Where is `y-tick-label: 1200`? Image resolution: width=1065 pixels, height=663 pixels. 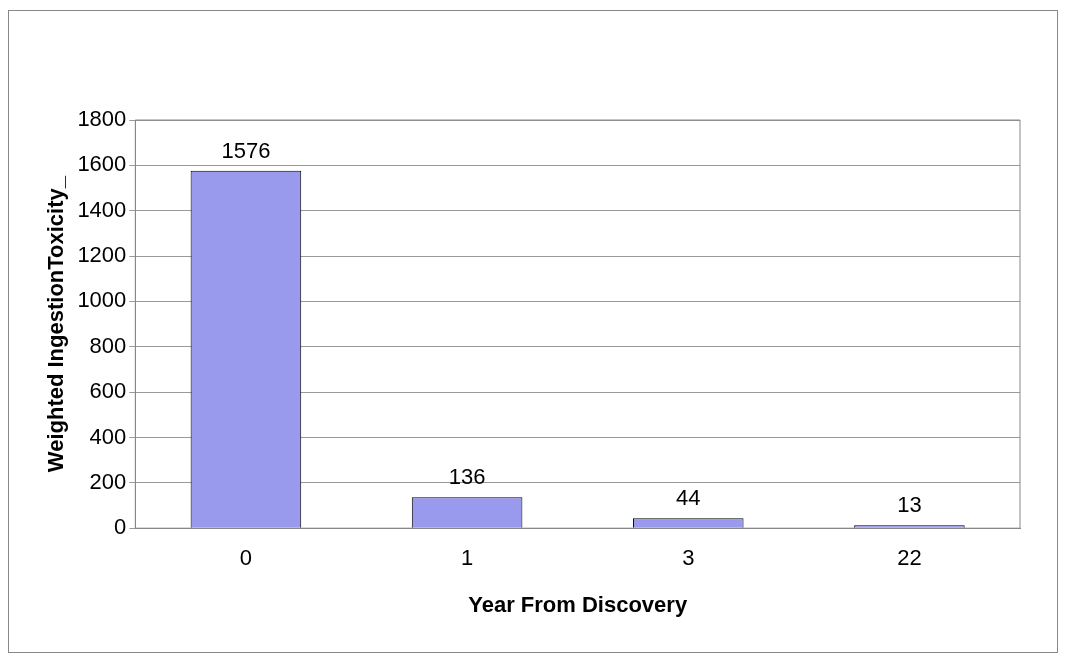 y-tick-label: 1200 is located at coordinates (102, 255).